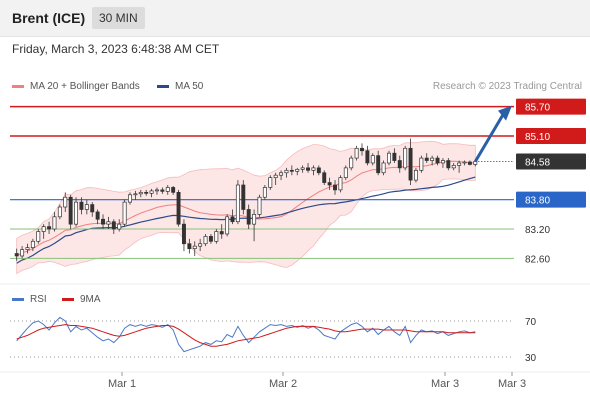 The height and width of the screenshot is (400, 590). What do you see at coordinates (445, 384) in the screenshot?
I see `x-tick-label: Mar 3` at bounding box center [445, 384].